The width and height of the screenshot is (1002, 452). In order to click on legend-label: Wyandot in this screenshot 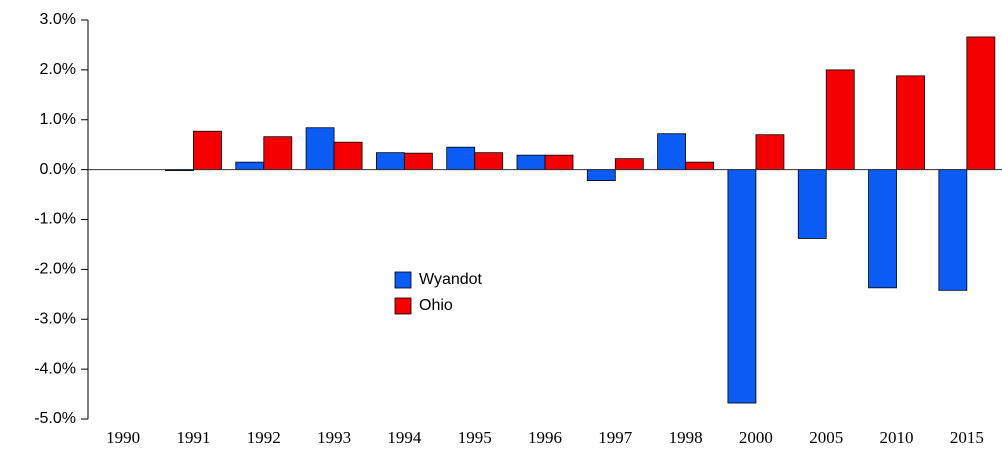, I will do `click(451, 279)`.